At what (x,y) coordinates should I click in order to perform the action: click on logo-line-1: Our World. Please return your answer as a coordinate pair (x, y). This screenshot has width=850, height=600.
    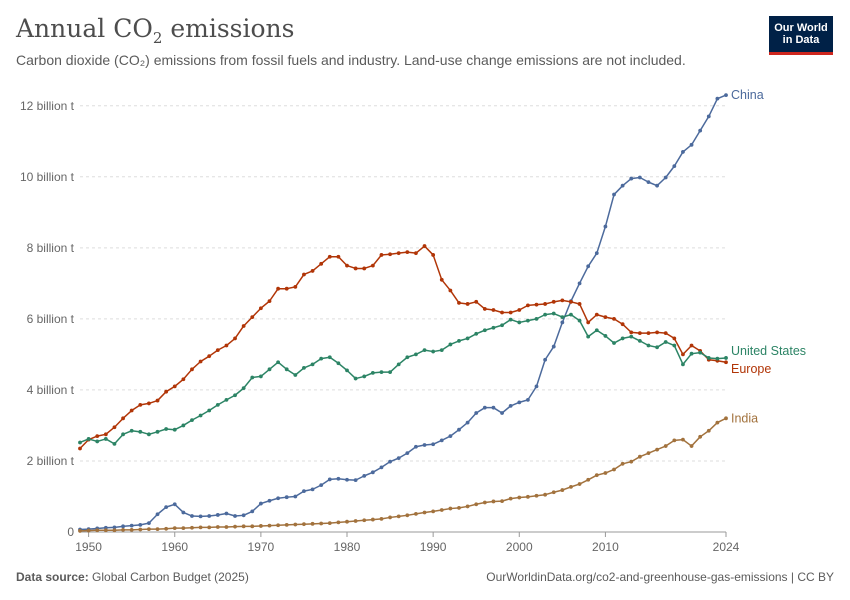
    Looking at the image, I should click on (801, 28).